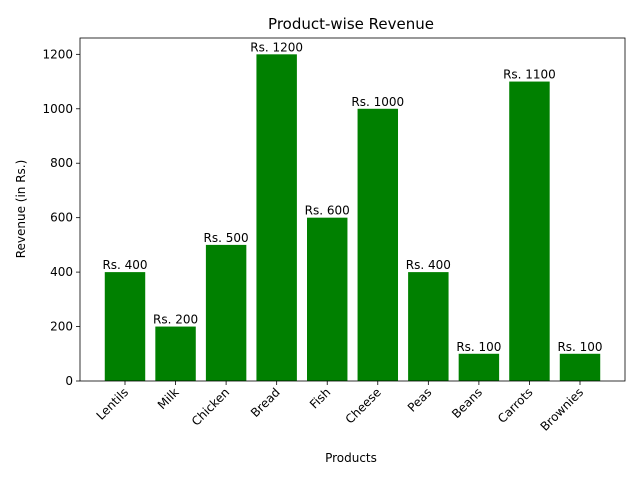 The width and height of the screenshot is (640, 480). What do you see at coordinates (61, 163) in the screenshot?
I see `y-tick-label: 800` at bounding box center [61, 163].